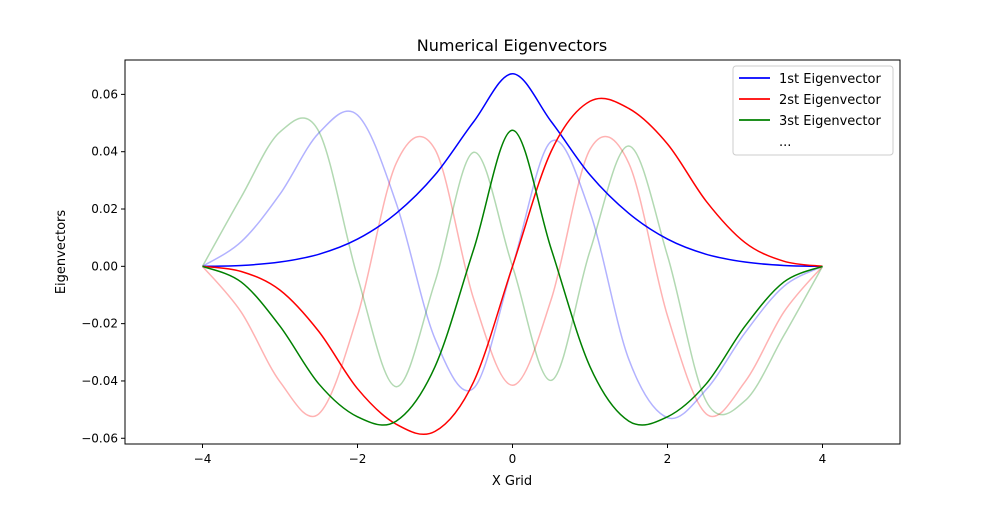 The width and height of the screenshot is (1000, 505). Describe the element at coordinates (99, 381) in the screenshot. I see `y-tick-label: −0.04` at that location.